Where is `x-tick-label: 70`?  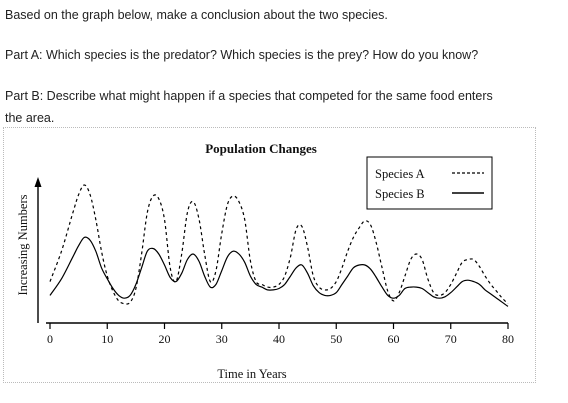 x-tick-label: 70 is located at coordinates (451, 339).